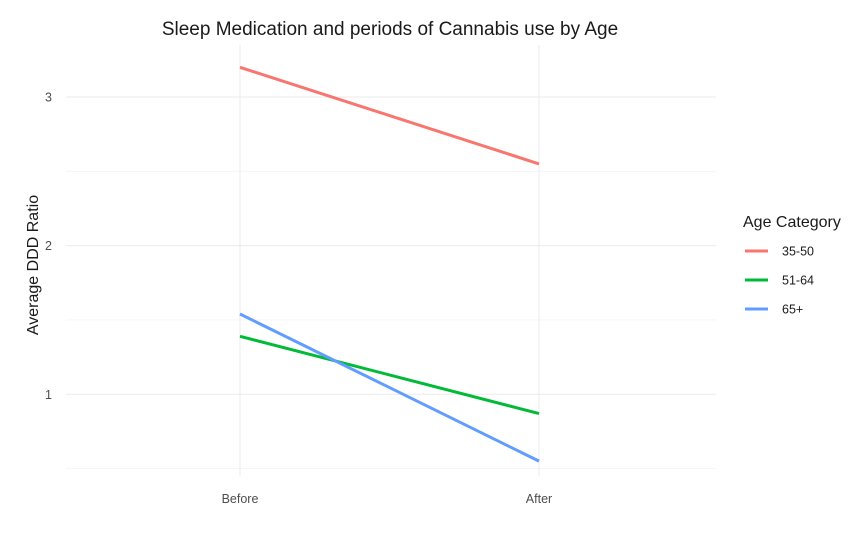 The image size is (866, 550). I want to click on y-tick-label: 1, so click(48, 395).